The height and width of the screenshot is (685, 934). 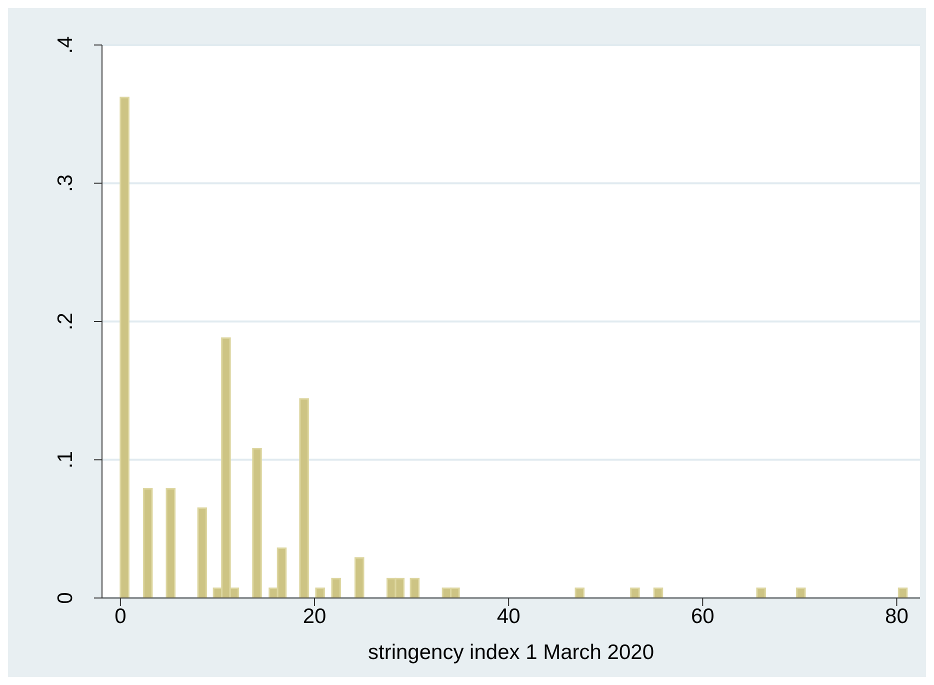 I want to click on x-tick-label: 80, so click(x=896, y=616).